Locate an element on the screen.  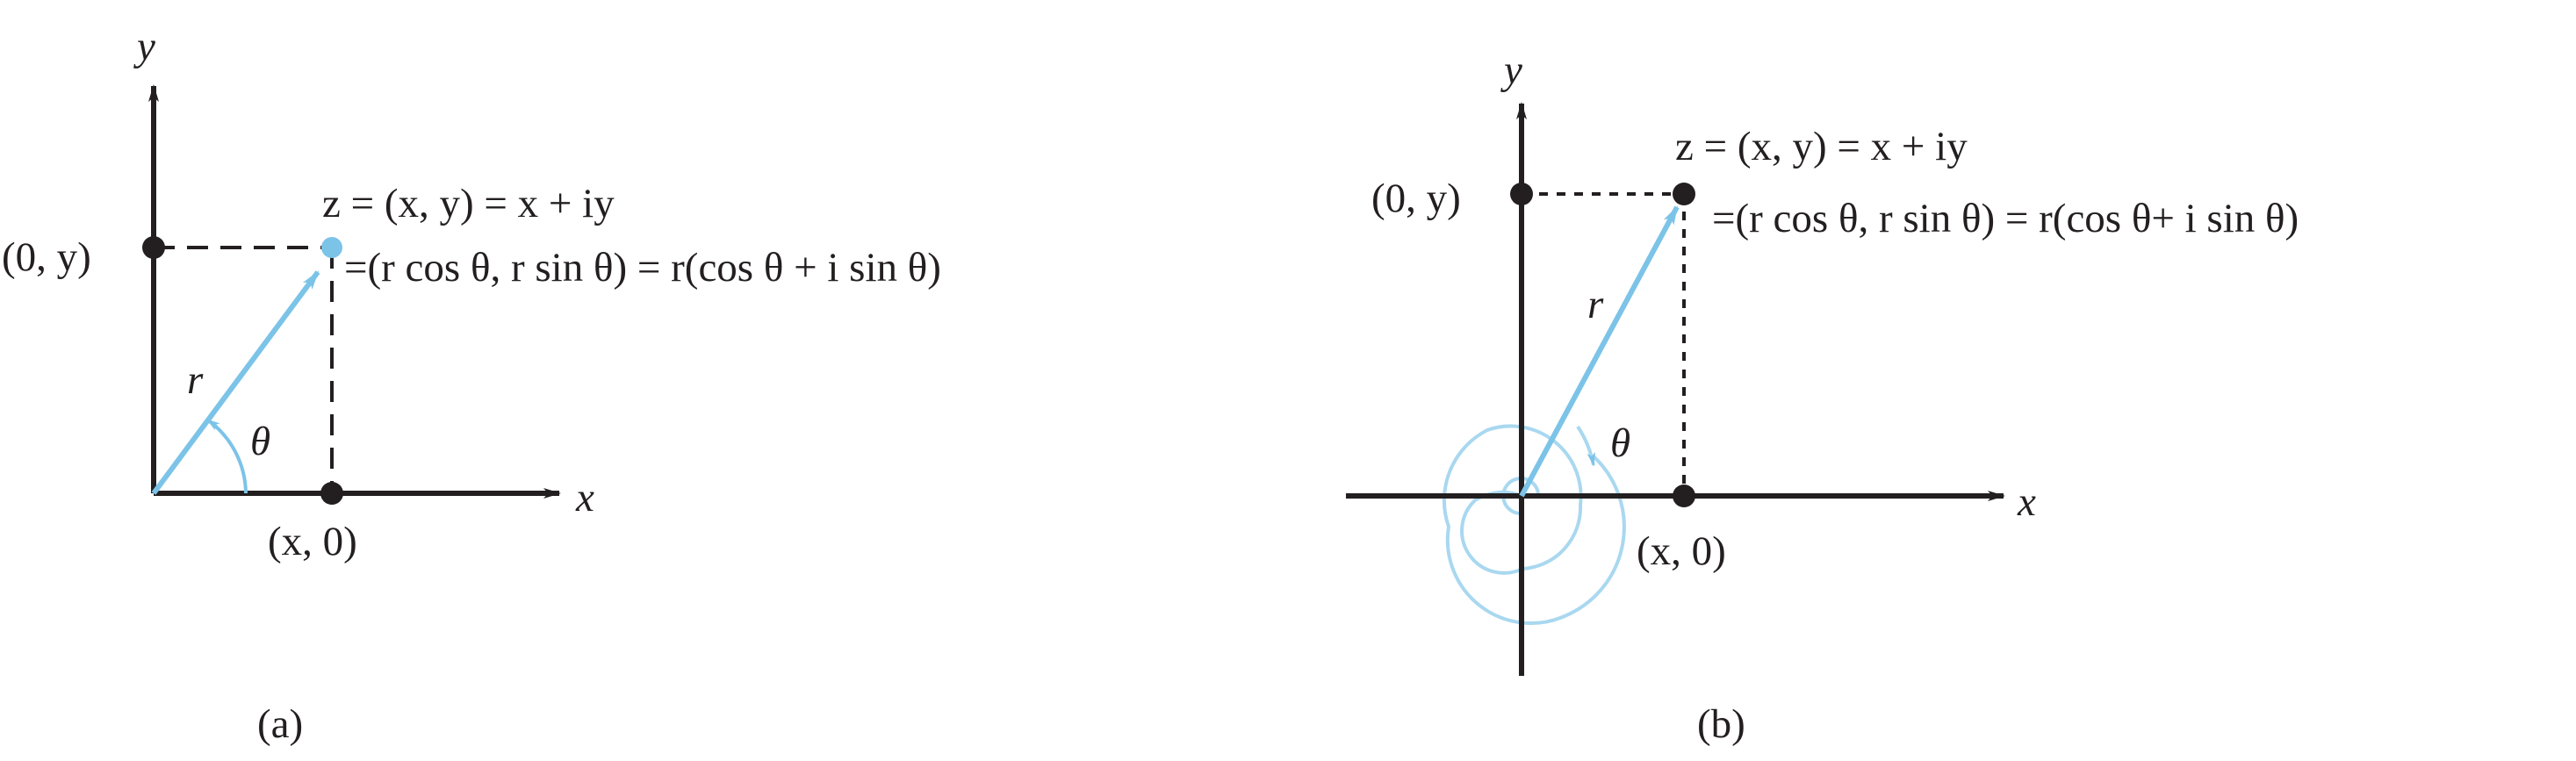
z-equation-line2: =(r cos θ, r sin θ) = r(cos θ + i sin θ) is located at coordinates (642, 268).